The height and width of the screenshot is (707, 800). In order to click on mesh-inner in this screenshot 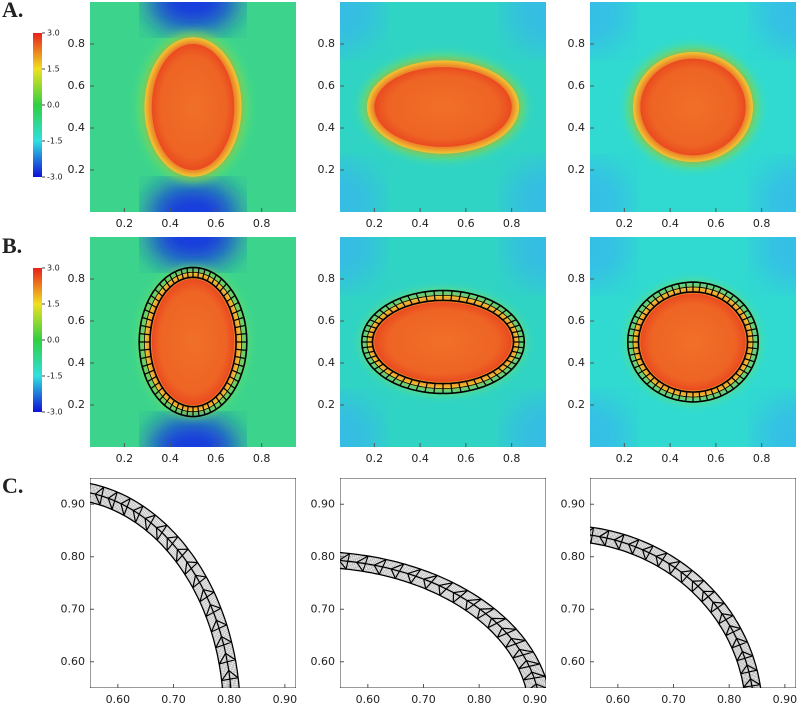, I will do `click(193, 342)`.